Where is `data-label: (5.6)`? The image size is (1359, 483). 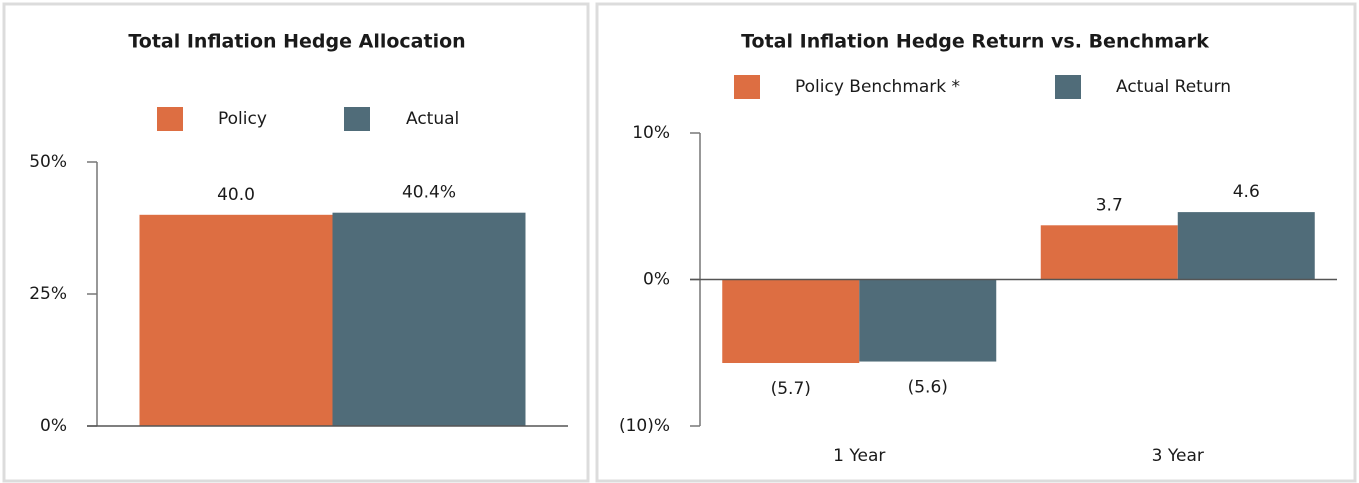
data-label: (5.6) is located at coordinates (928, 388).